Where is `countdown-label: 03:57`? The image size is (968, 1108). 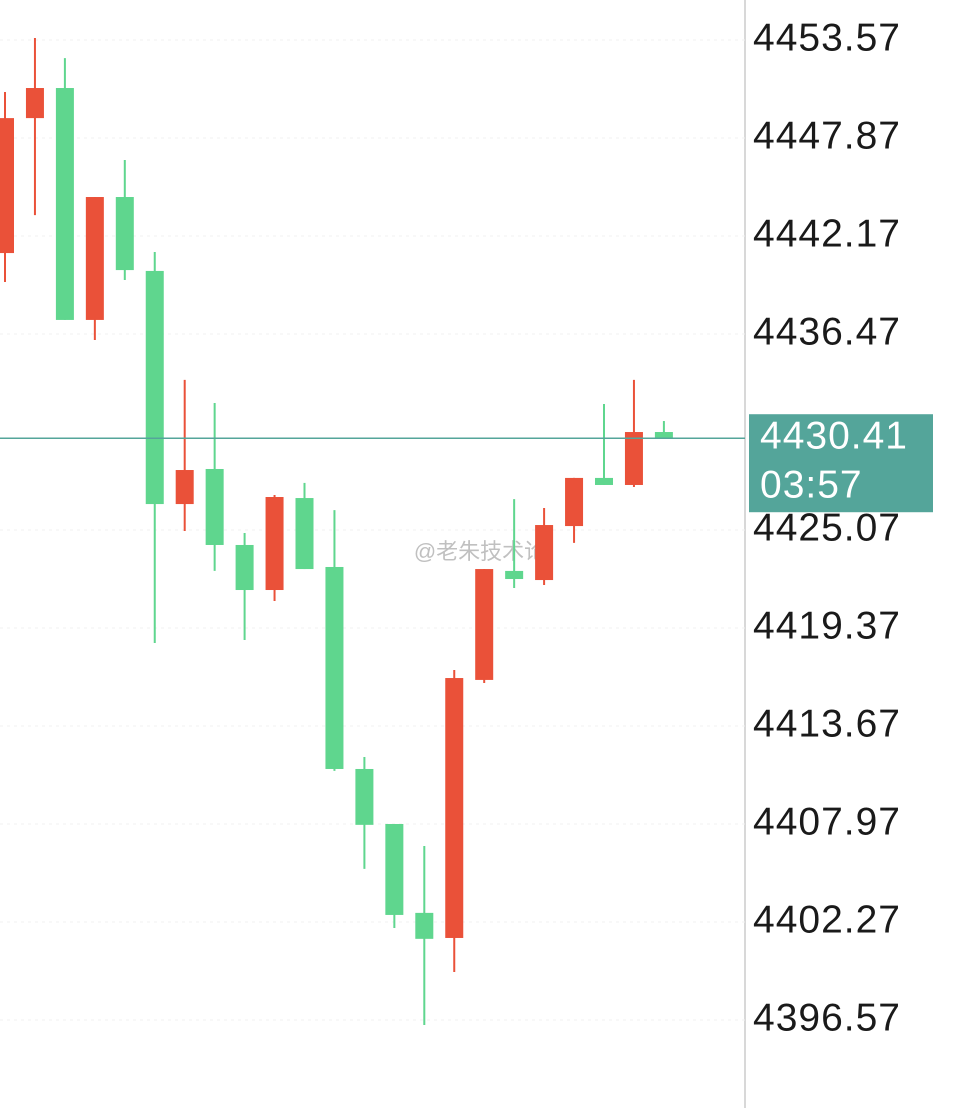 countdown-label: 03:57 is located at coordinates (811, 485).